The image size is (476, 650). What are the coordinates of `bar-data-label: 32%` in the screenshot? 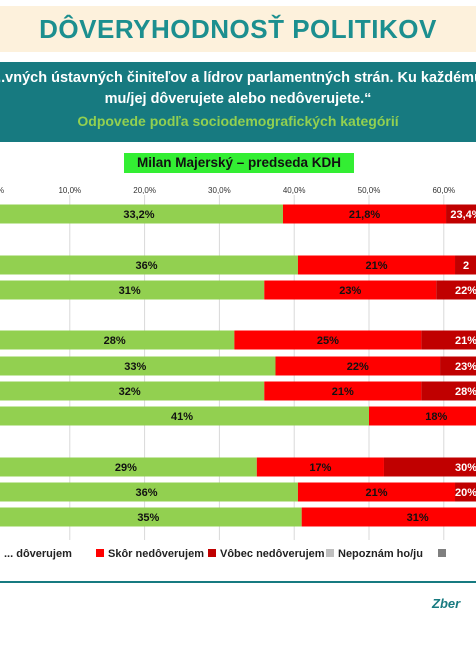 It's located at (130, 392).